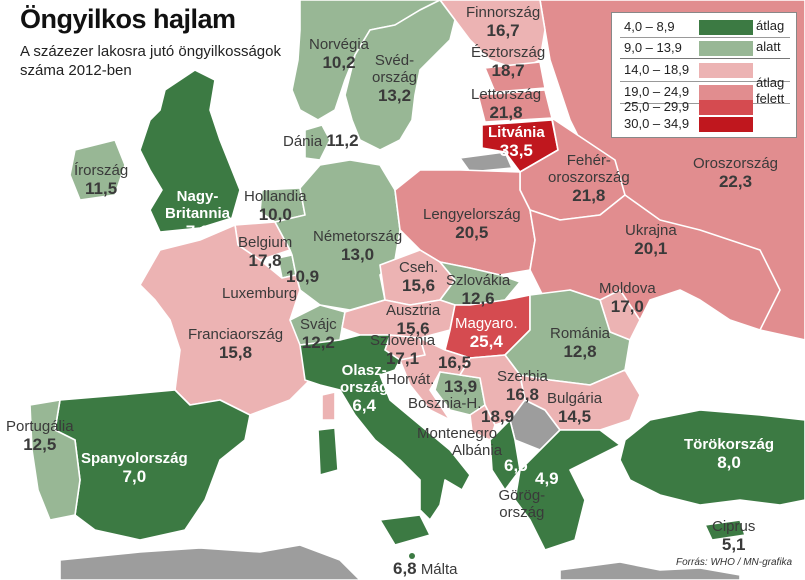 This screenshot has width=805, height=580. What do you see at coordinates (55, 460) in the screenshot?
I see `country-shape-portugal` at bounding box center [55, 460].